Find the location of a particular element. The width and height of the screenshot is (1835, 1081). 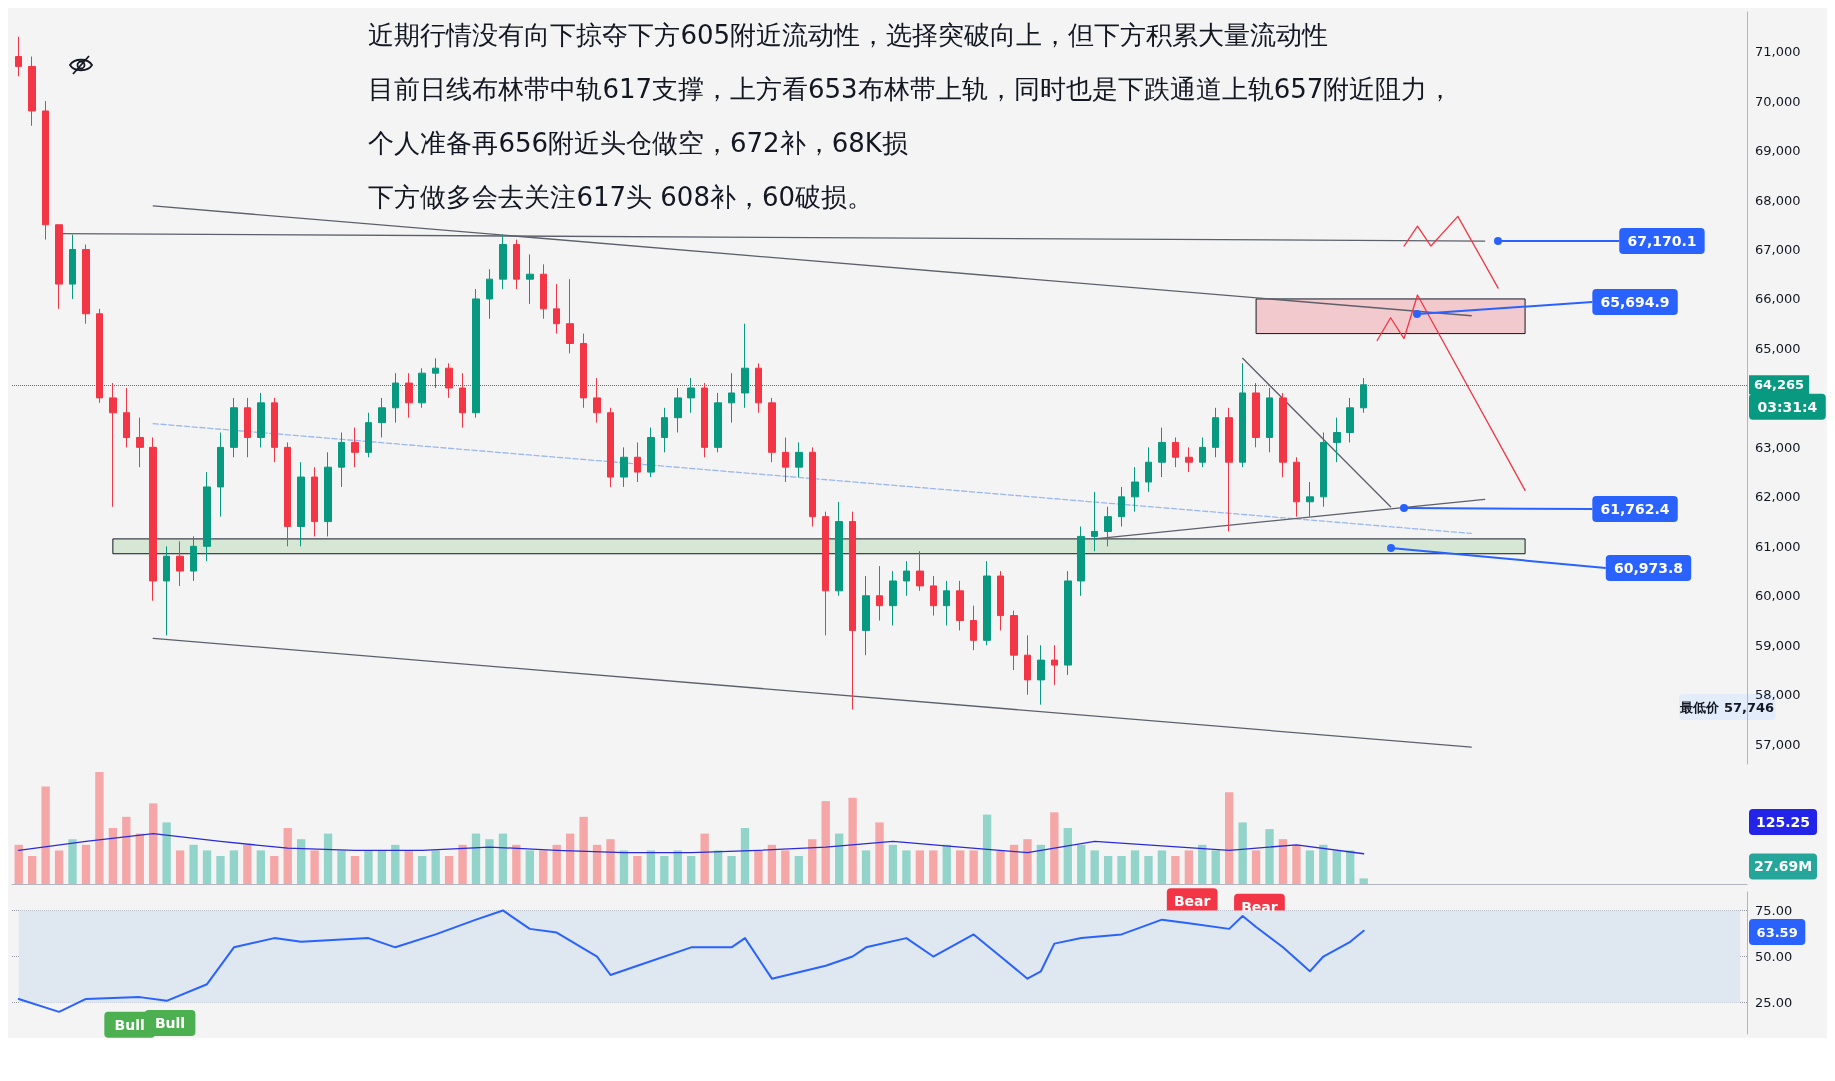

annotation: 个人准备再656附近头仓做空，672补，68K损 is located at coordinates (638, 143).